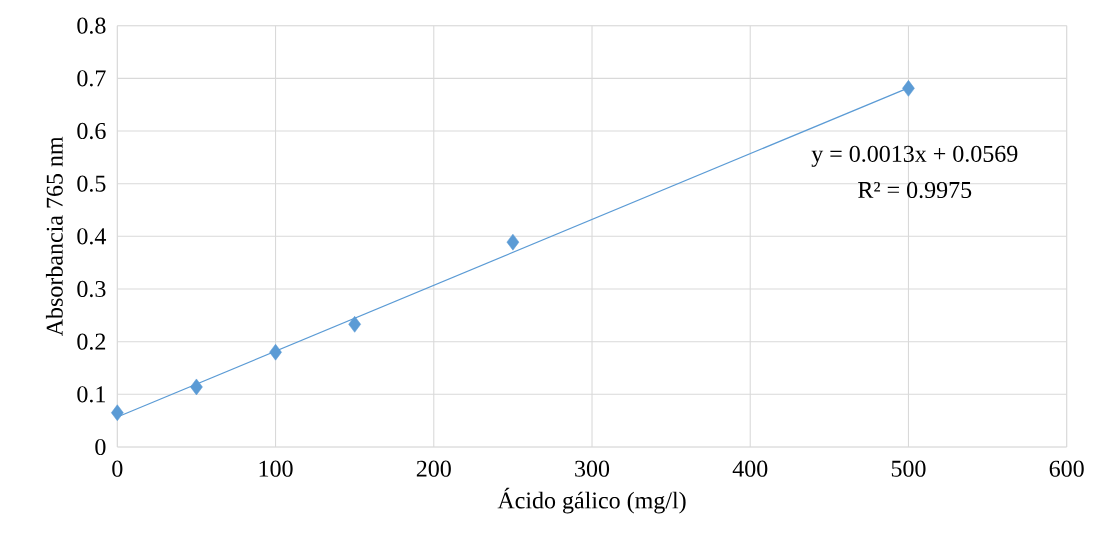 This screenshot has height=547, width=1095. I want to click on annotation: R² = 0.9975, so click(915, 190).